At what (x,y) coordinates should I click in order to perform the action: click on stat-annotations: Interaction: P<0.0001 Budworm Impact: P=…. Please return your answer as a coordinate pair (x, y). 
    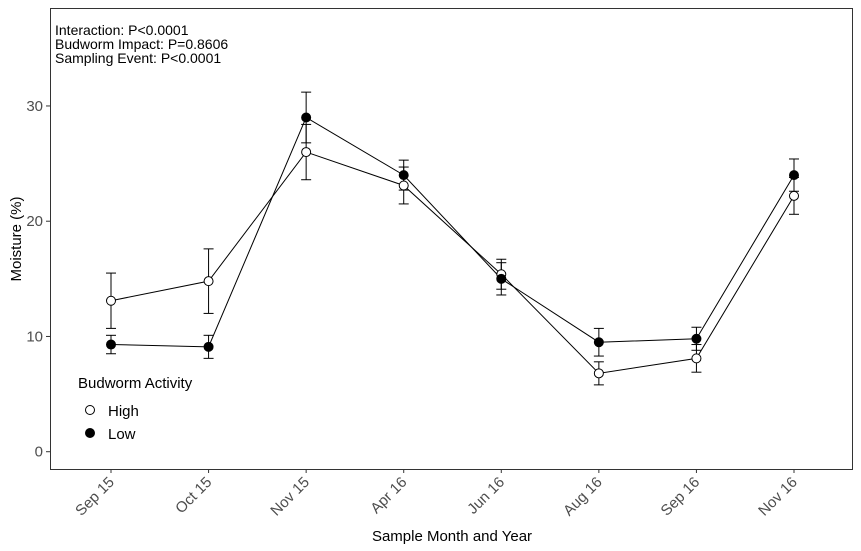
    Looking at the image, I should click on (141, 44).